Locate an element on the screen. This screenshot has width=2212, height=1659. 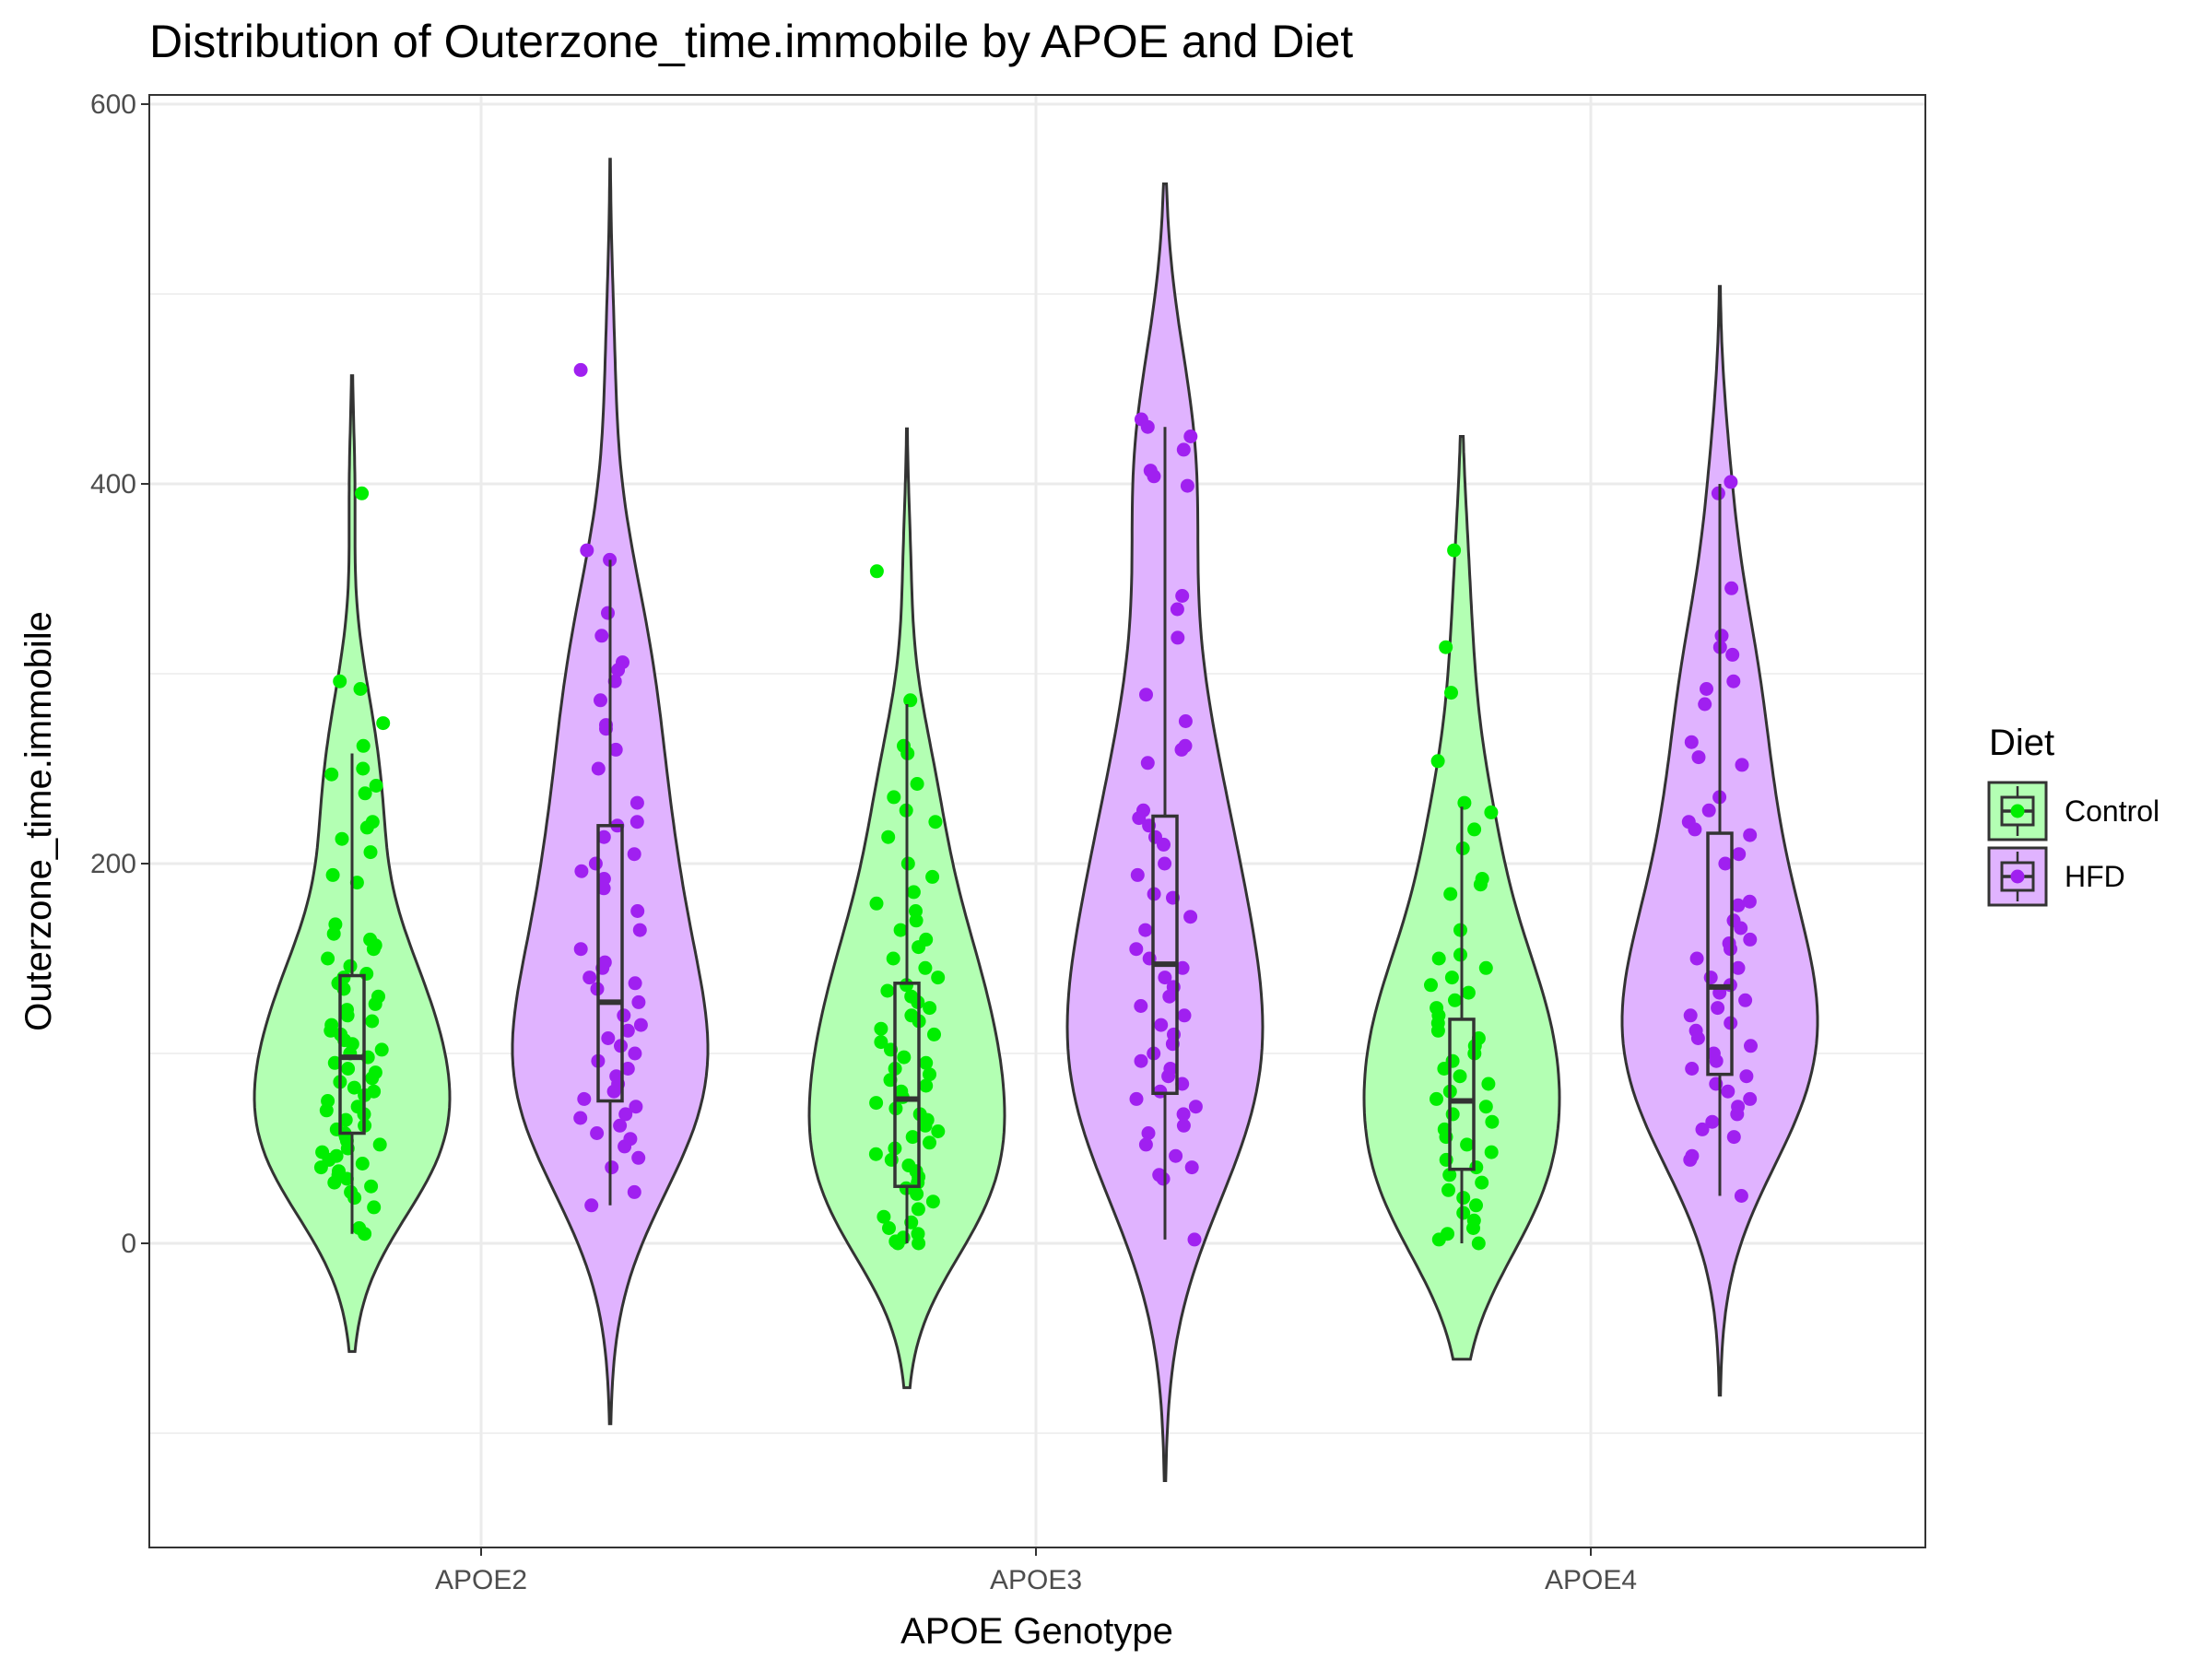
box-apoe4-control is located at coordinates (1462, 1094).